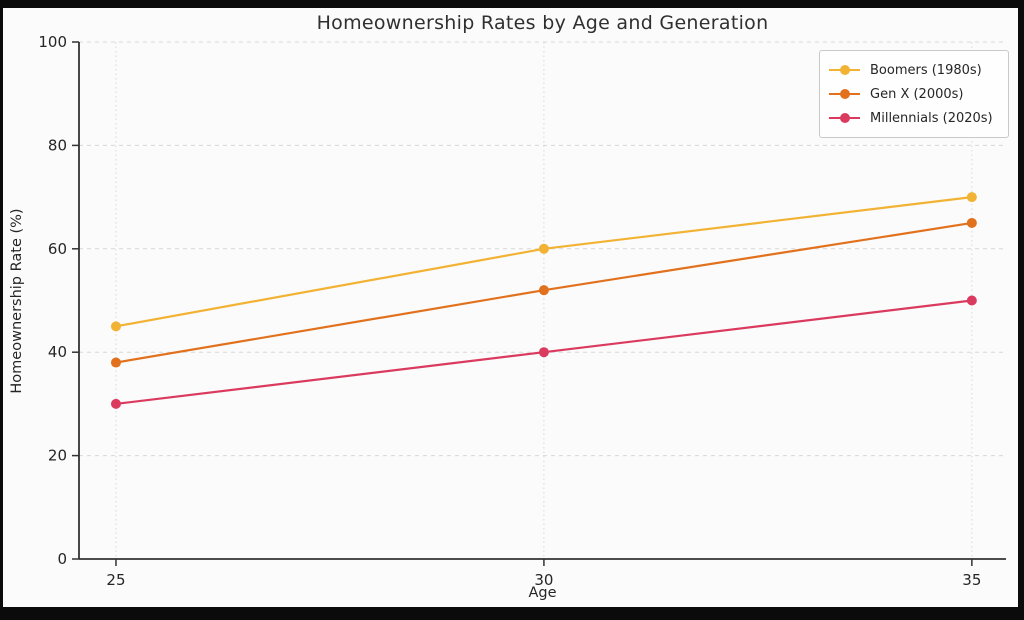 The width and height of the screenshot is (1024, 620). Describe the element at coordinates (542, 593) in the screenshot. I see `x-axis-label: Age` at that location.